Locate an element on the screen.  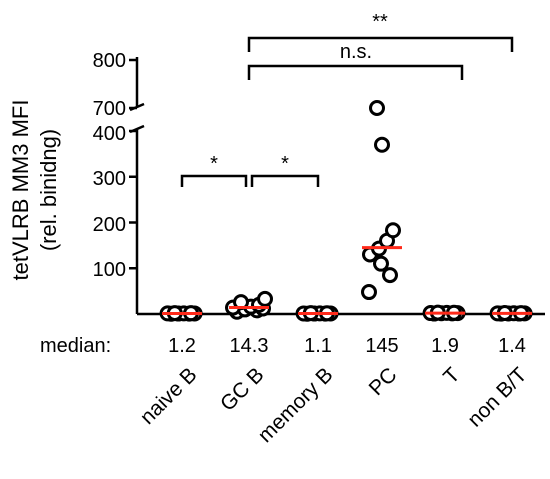
median-value-t: 1.9 is located at coordinates (445, 346).